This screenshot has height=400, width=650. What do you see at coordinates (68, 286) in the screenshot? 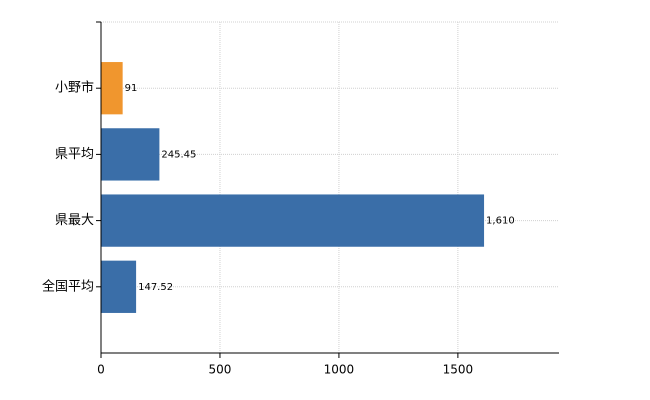
I see `y-tick-label: 全国平均` at bounding box center [68, 286].